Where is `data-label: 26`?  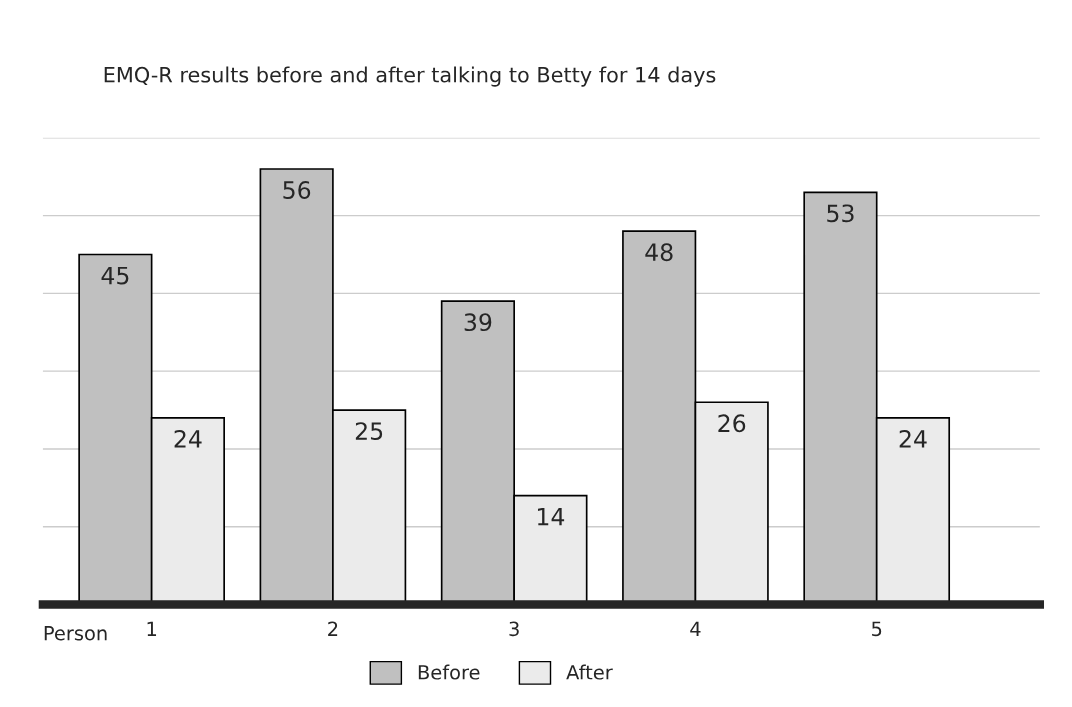
data-label: 26 is located at coordinates (732, 423).